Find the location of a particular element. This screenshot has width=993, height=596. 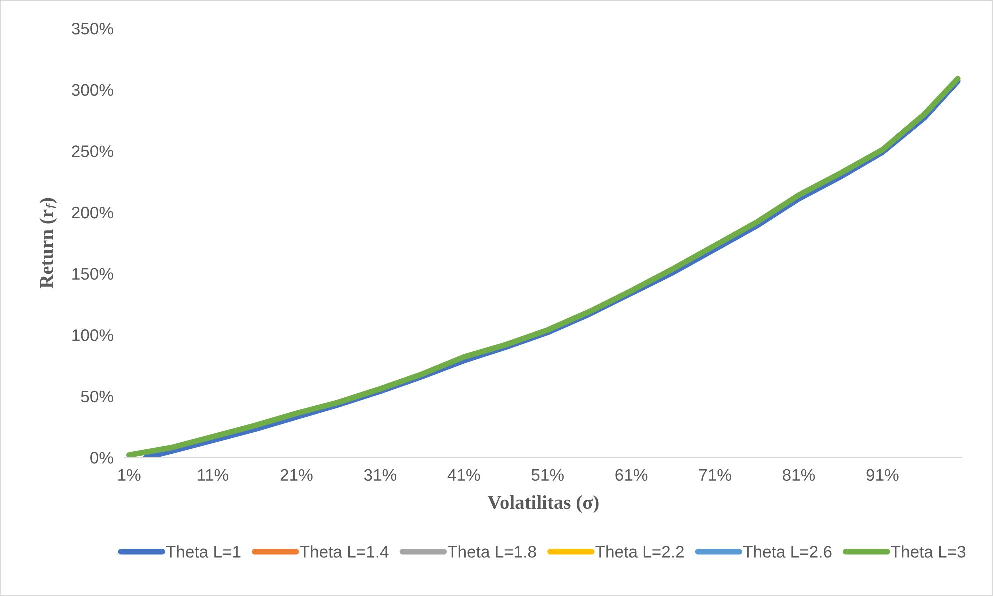

legend-label: Theta L=1.4 is located at coordinates (344, 552).